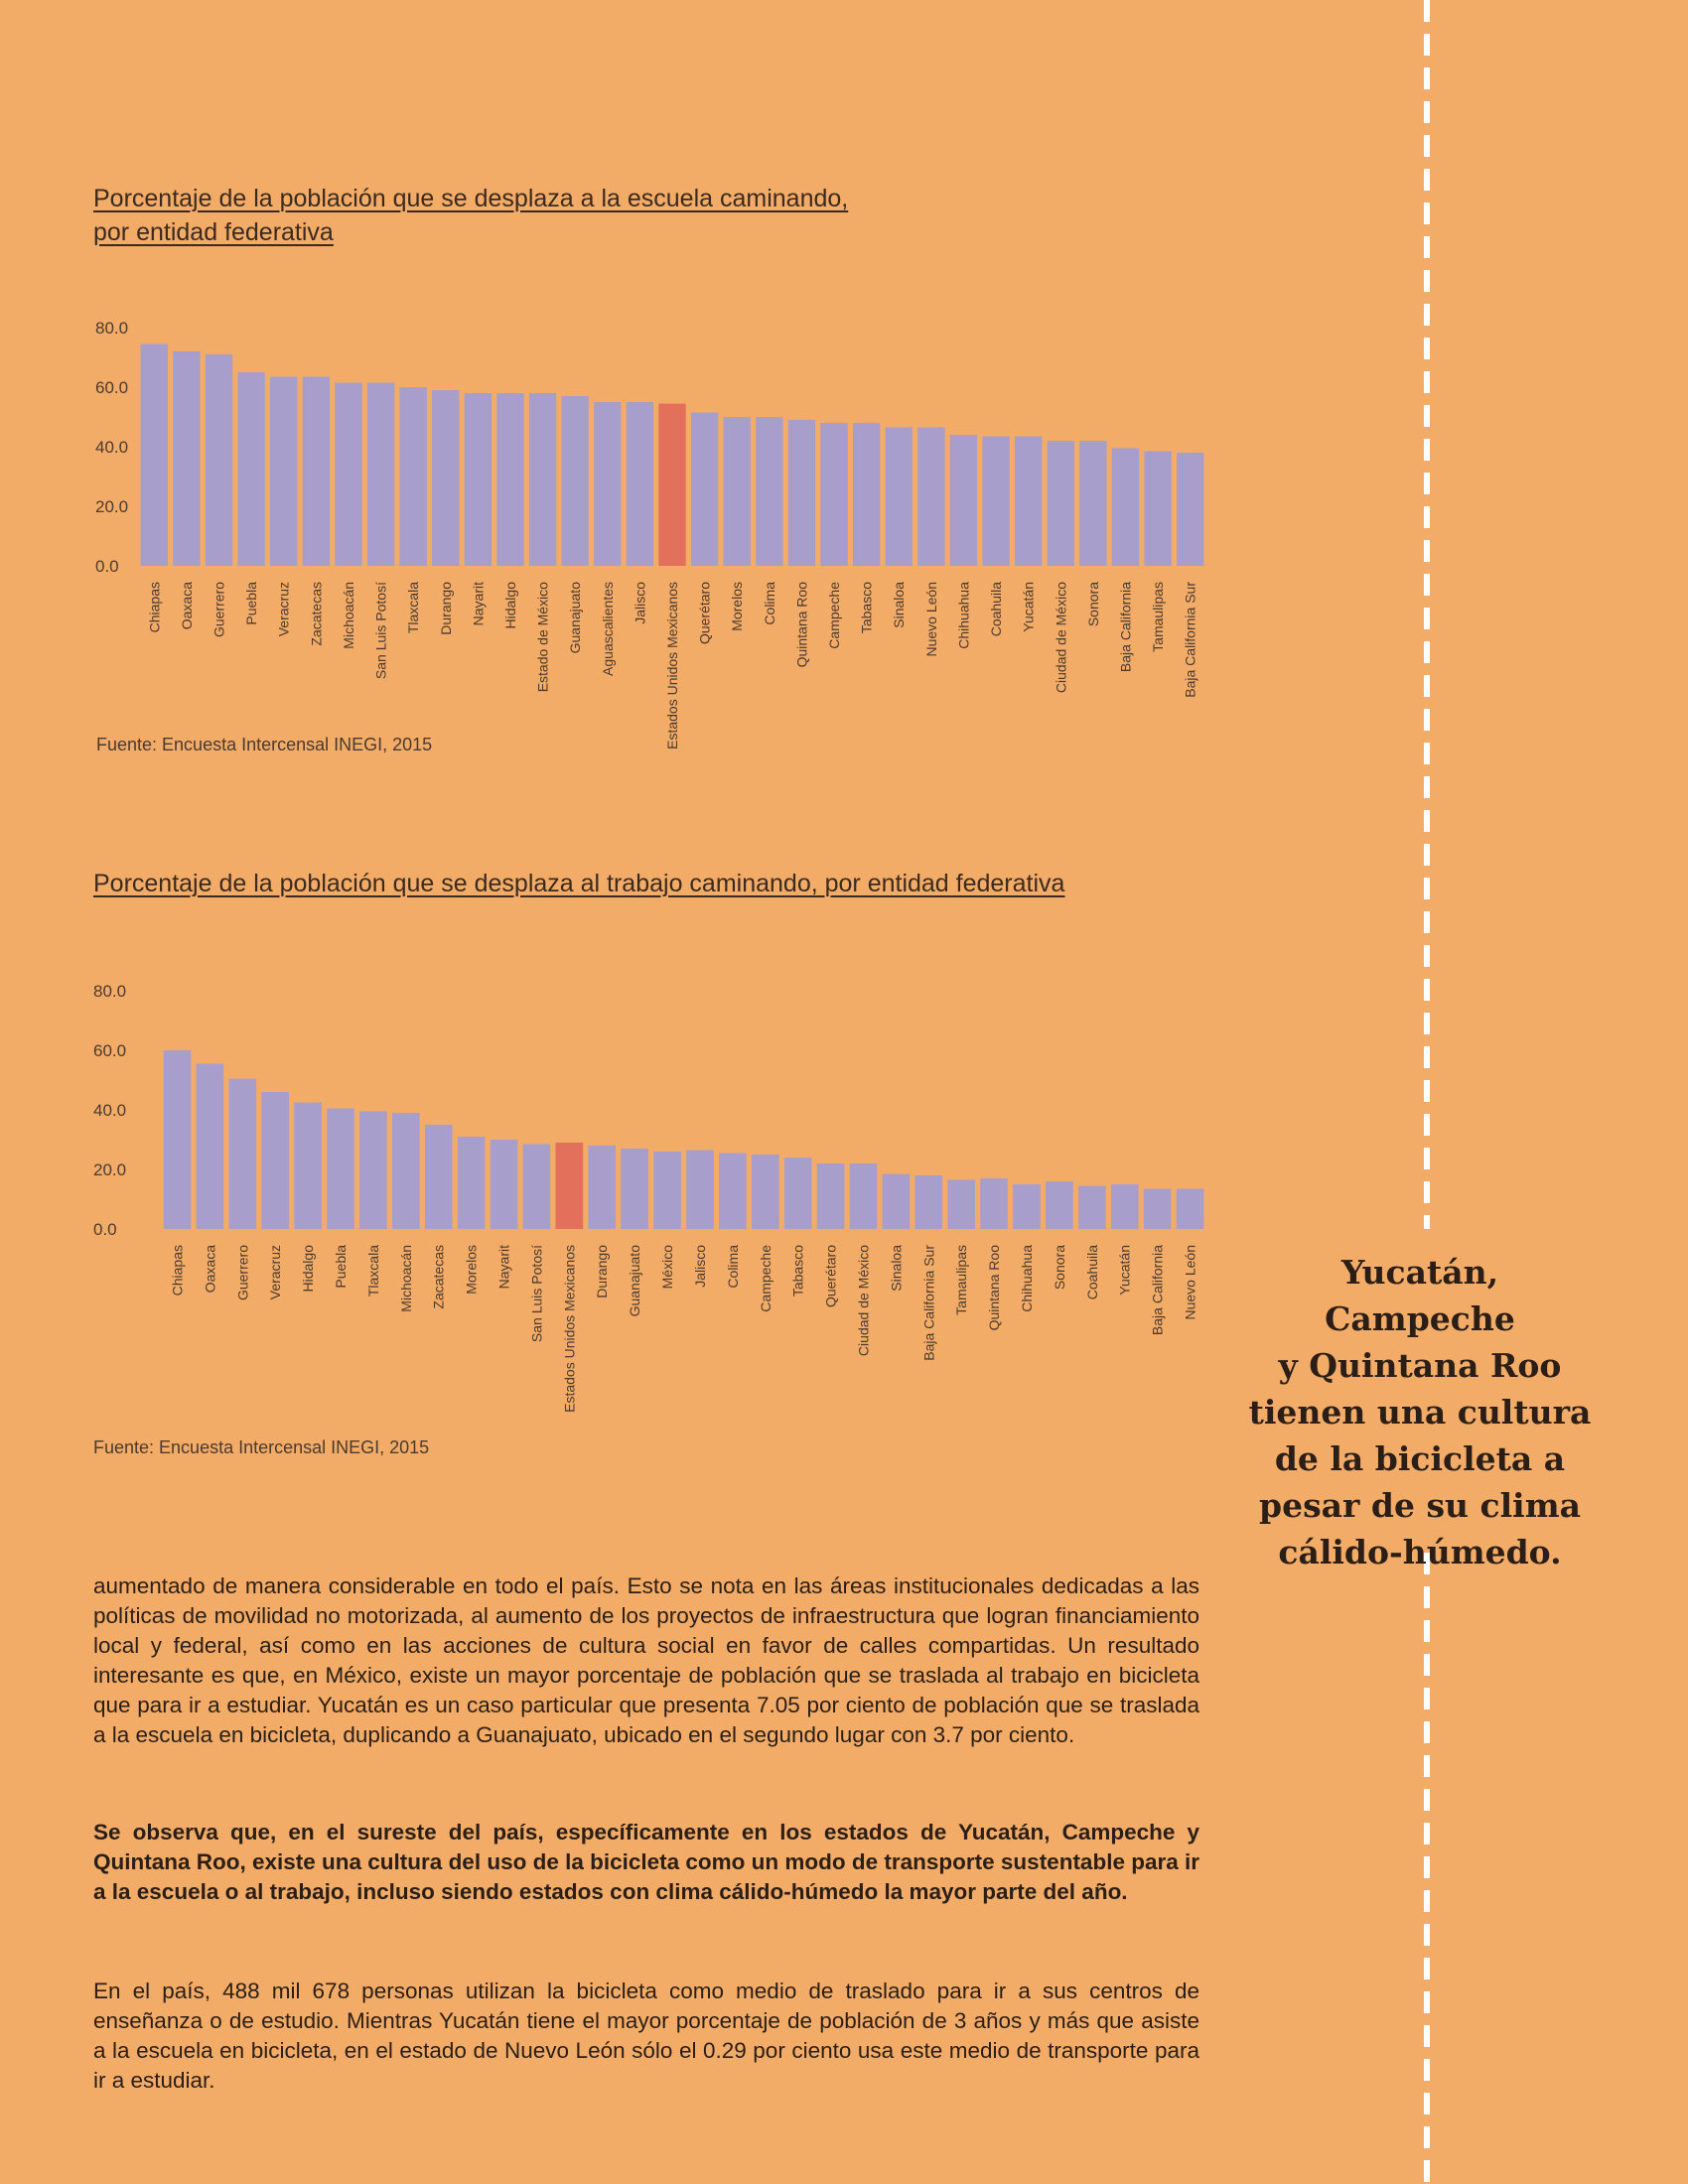 This screenshot has height=2184, width=1688. What do you see at coordinates (1420, 1365) in the screenshot?
I see `callout-line: y Quintana Roo` at bounding box center [1420, 1365].